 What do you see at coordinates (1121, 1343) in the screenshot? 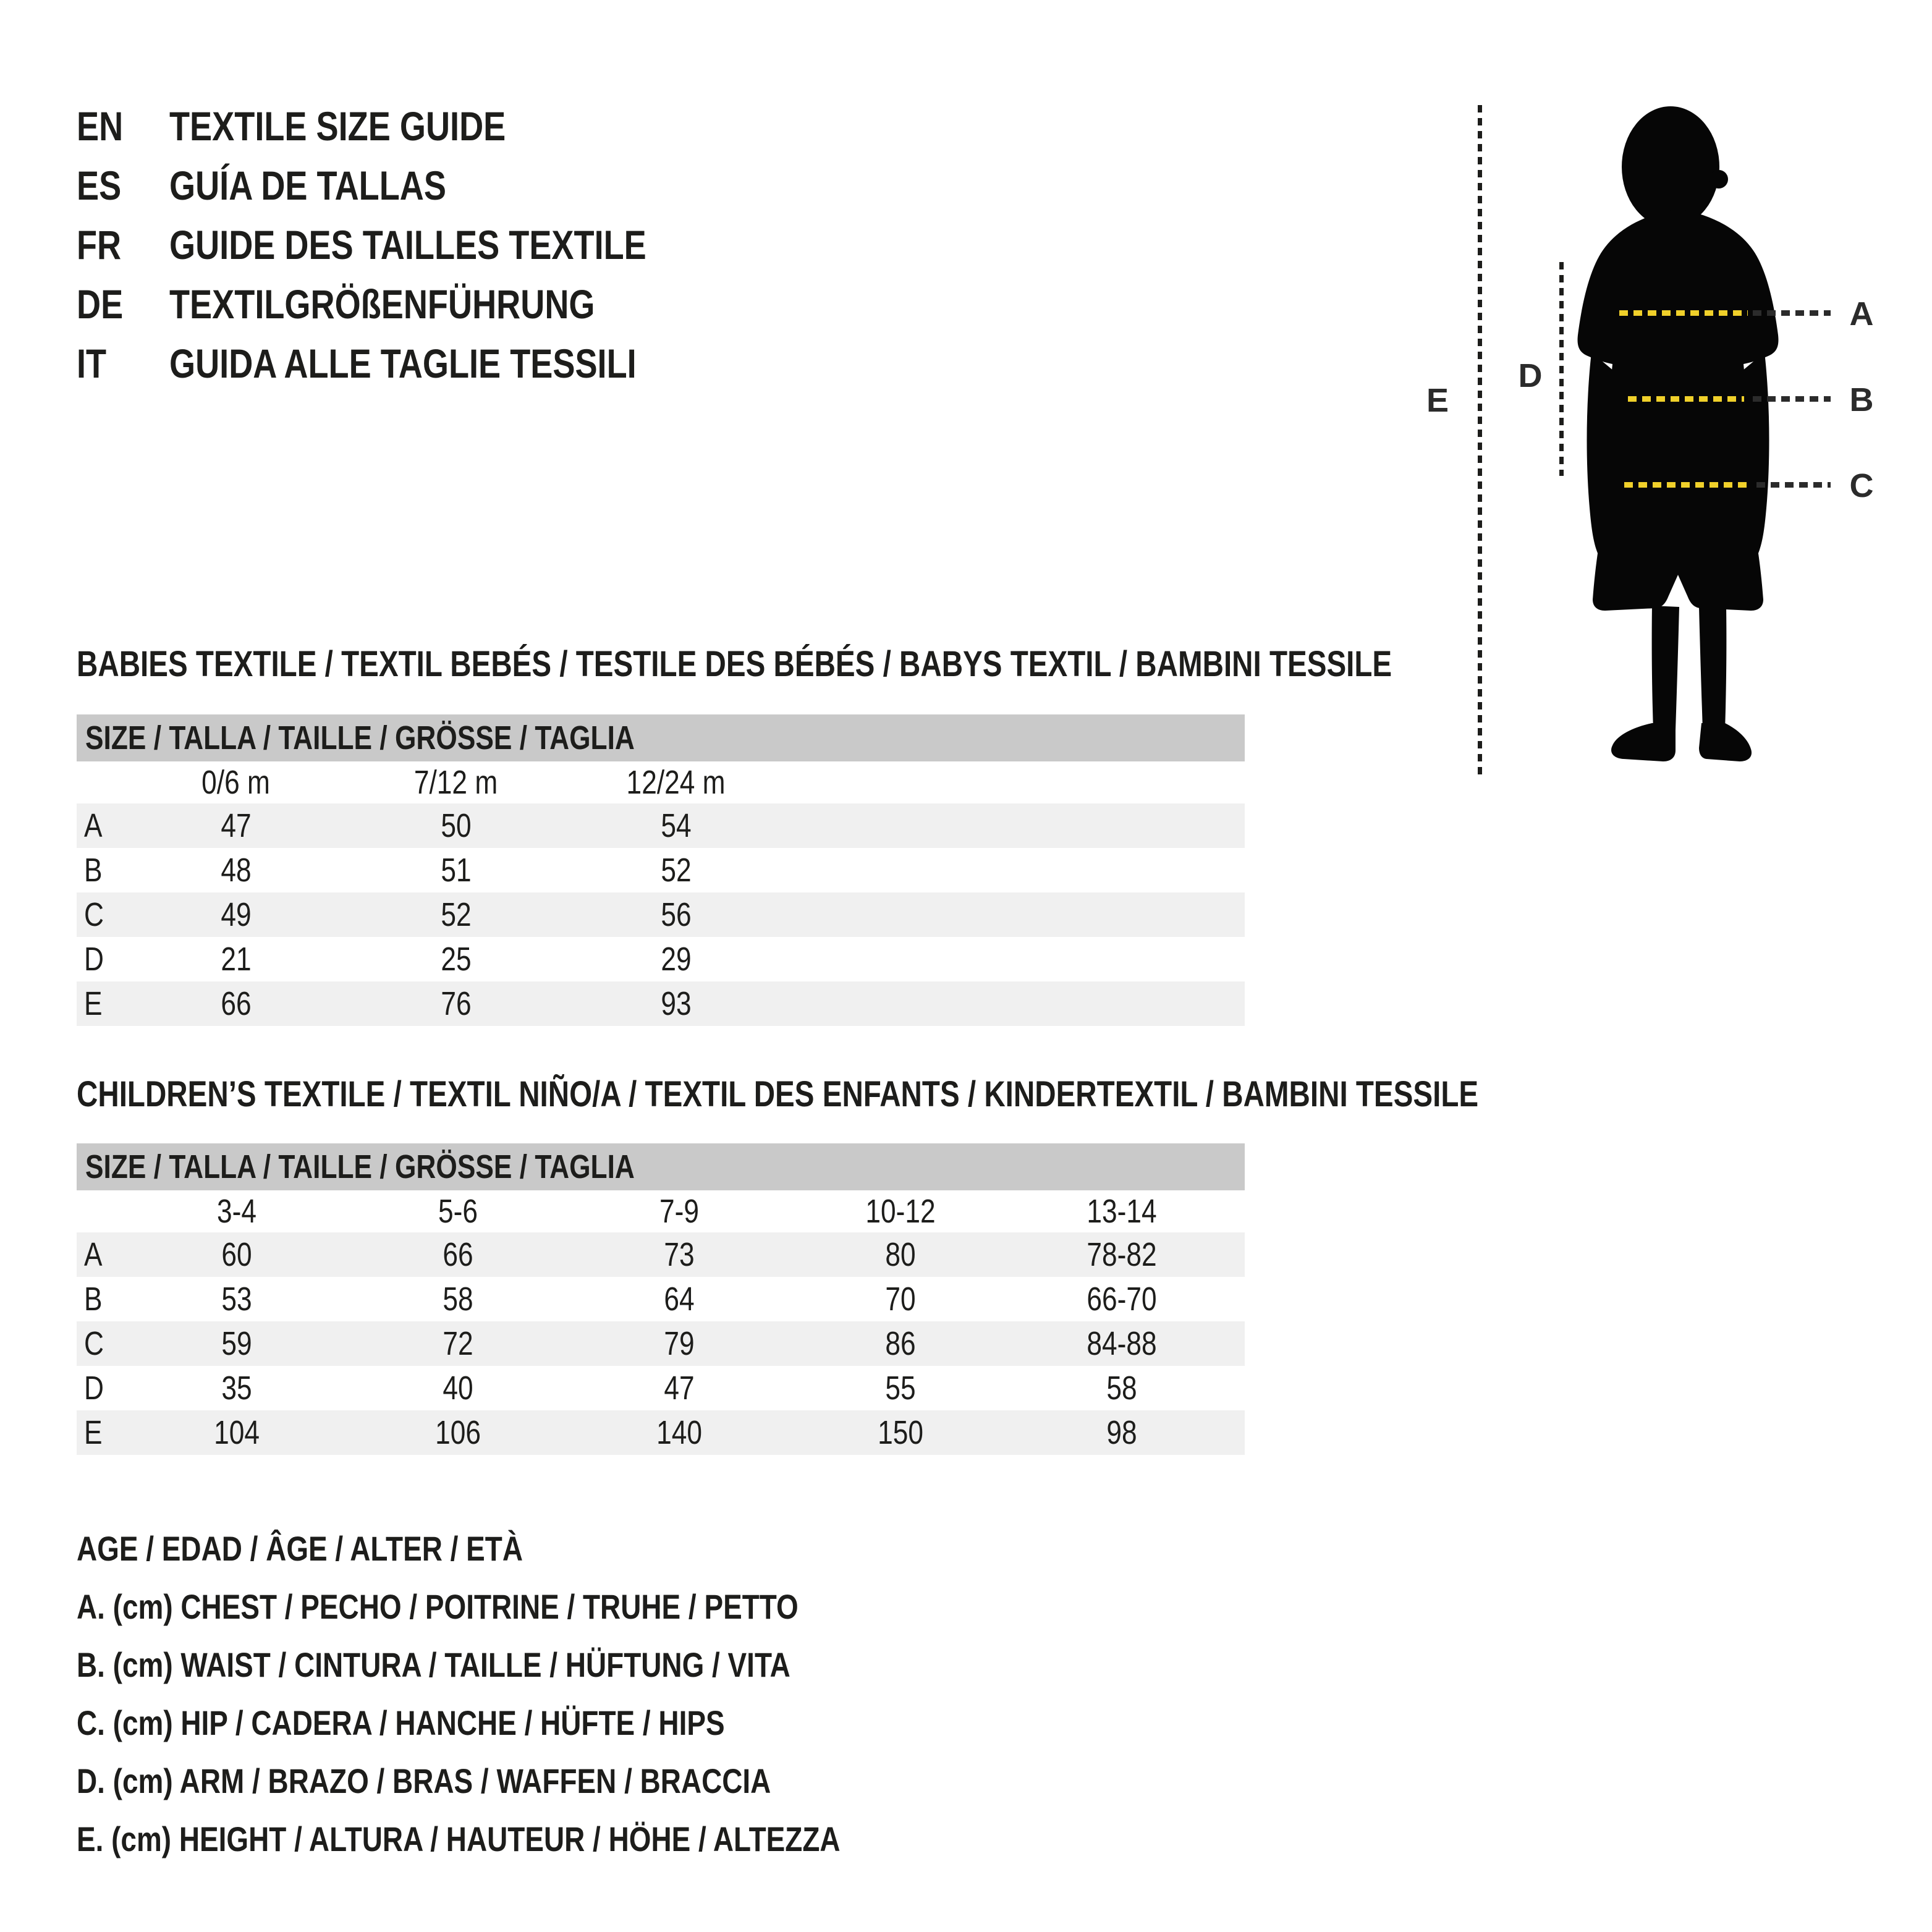
I see `table-cell: 84-88` at bounding box center [1121, 1343].